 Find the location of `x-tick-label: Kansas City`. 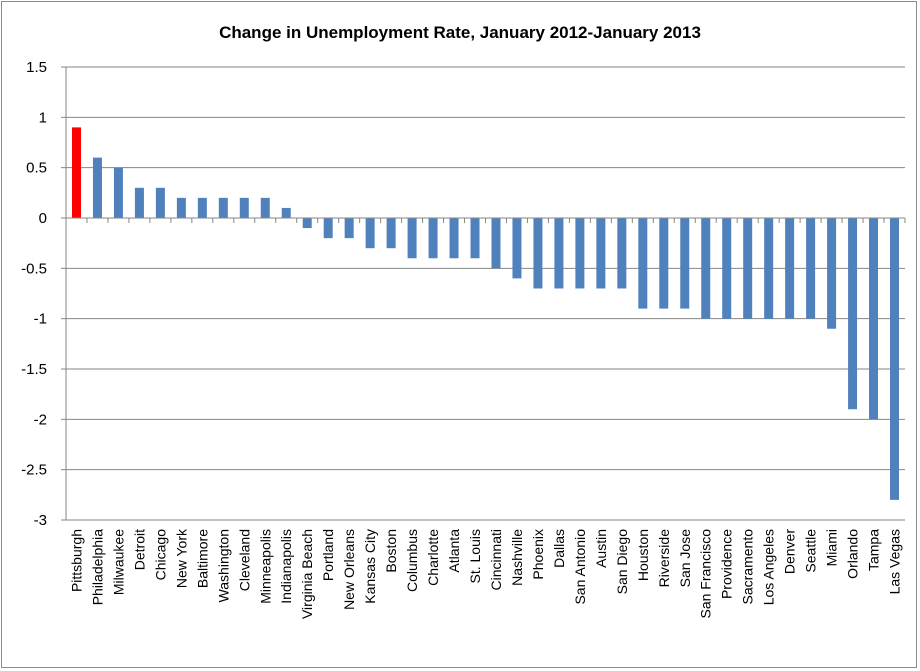

x-tick-label: Kansas City is located at coordinates (370, 566).